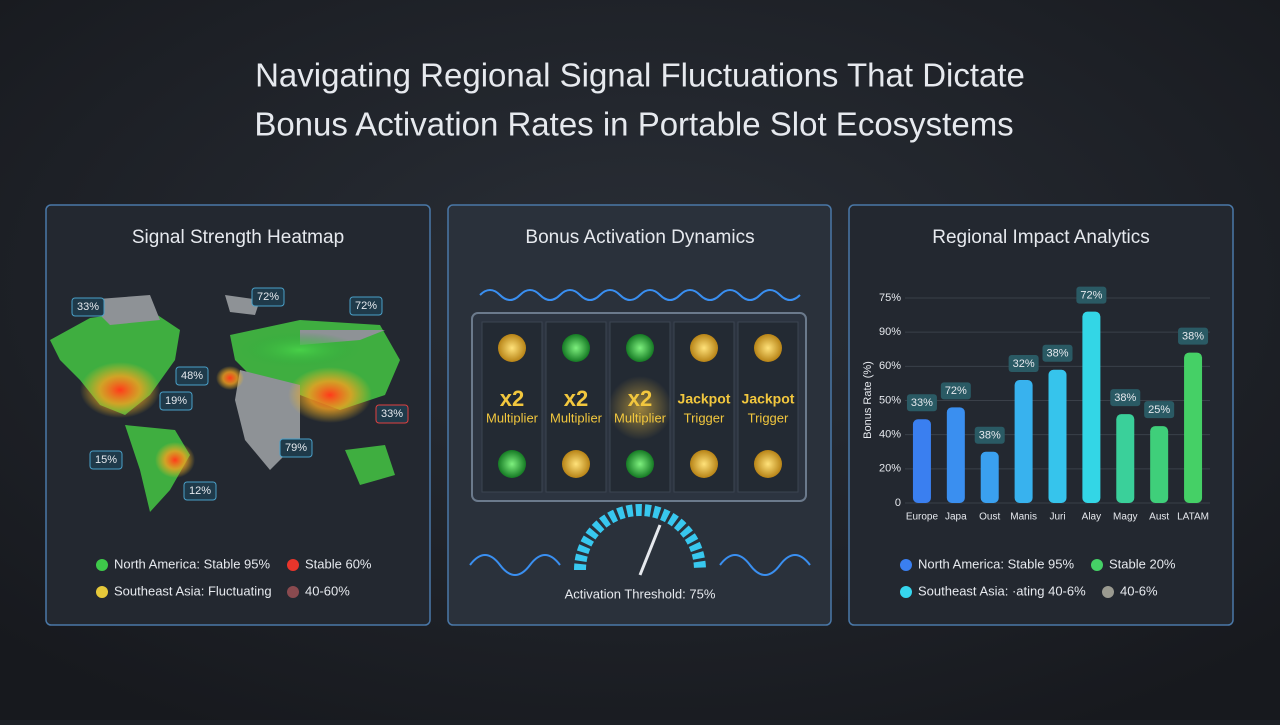 The width and height of the screenshot is (1280, 725). Describe the element at coordinates (238, 237) in the screenshot. I see `panel-title: Signal Strength Heatmap` at that location.